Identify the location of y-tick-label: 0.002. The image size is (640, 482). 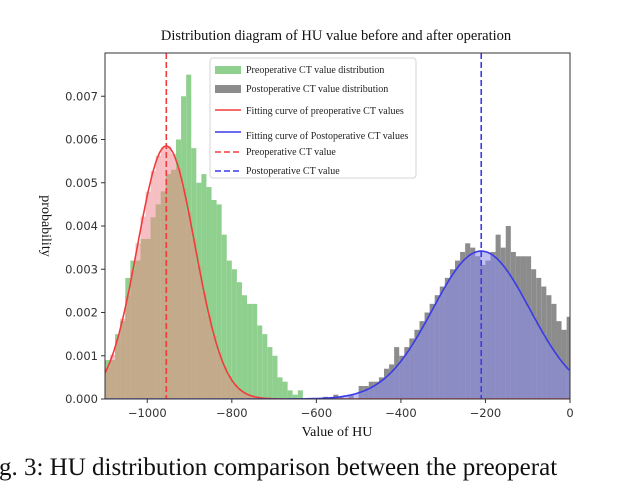
(81, 313).